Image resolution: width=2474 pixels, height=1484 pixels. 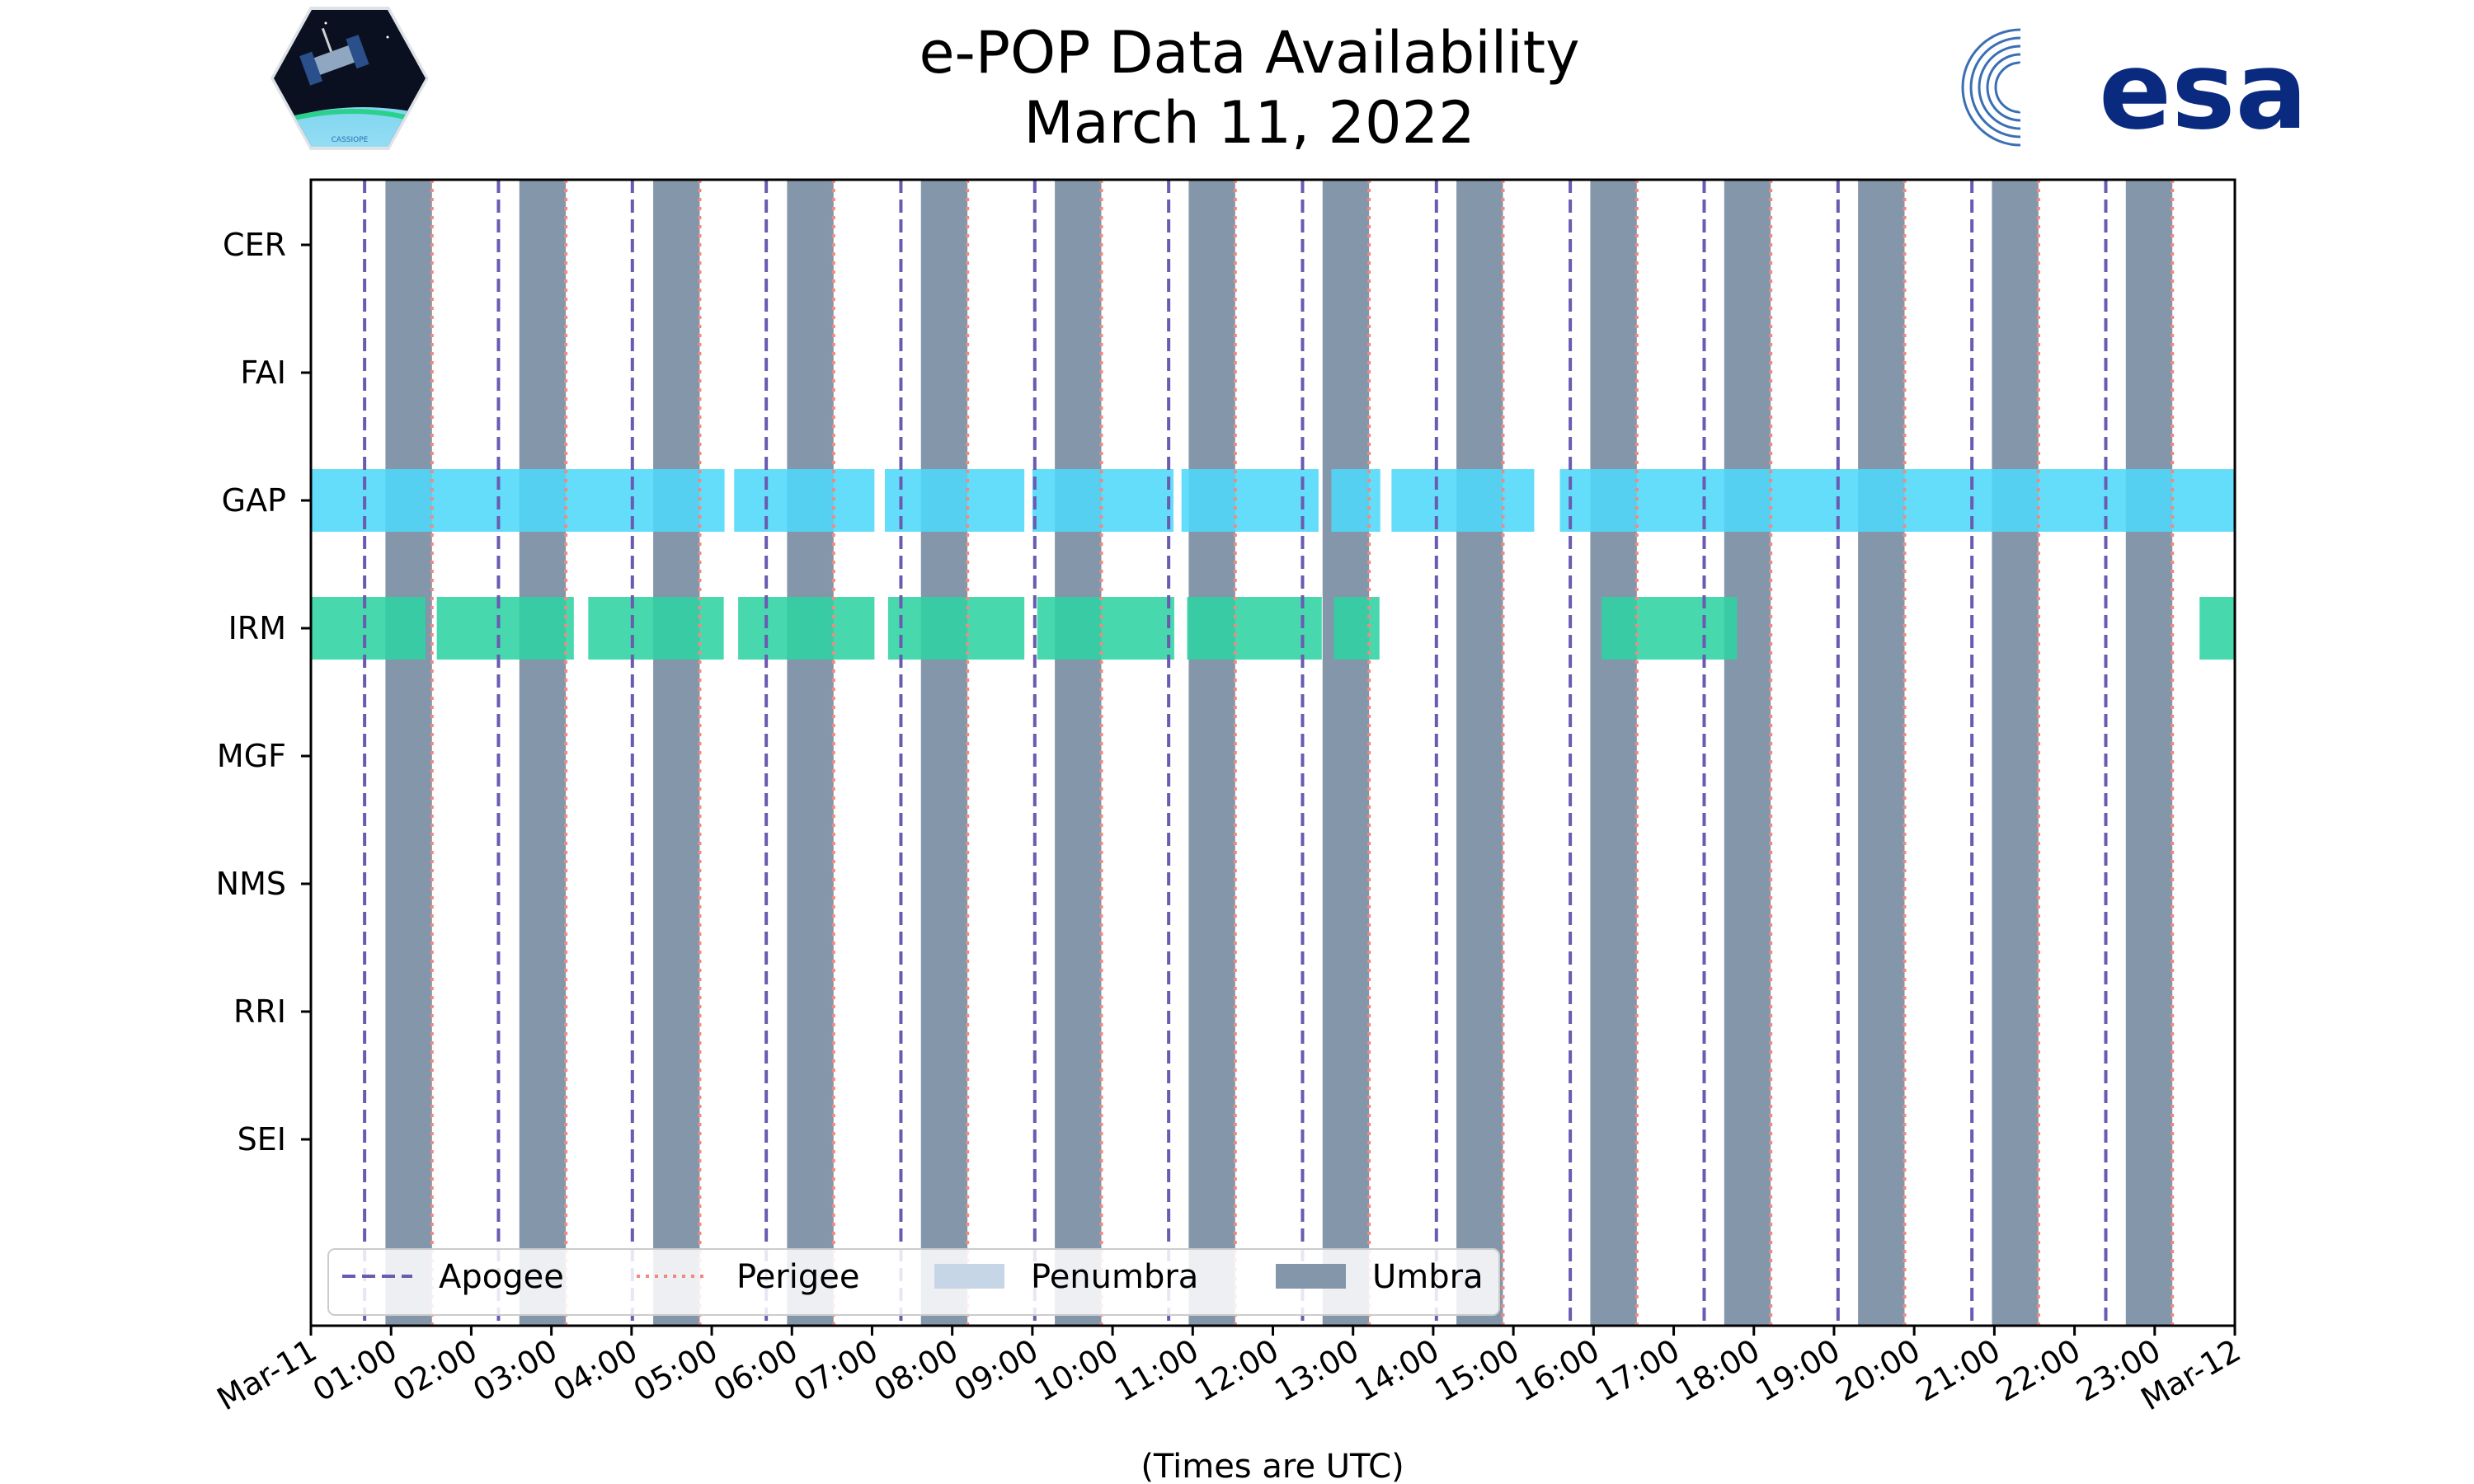 What do you see at coordinates (595, 1370) in the screenshot?
I see `x-tick-label-4: 04:00` at bounding box center [595, 1370].